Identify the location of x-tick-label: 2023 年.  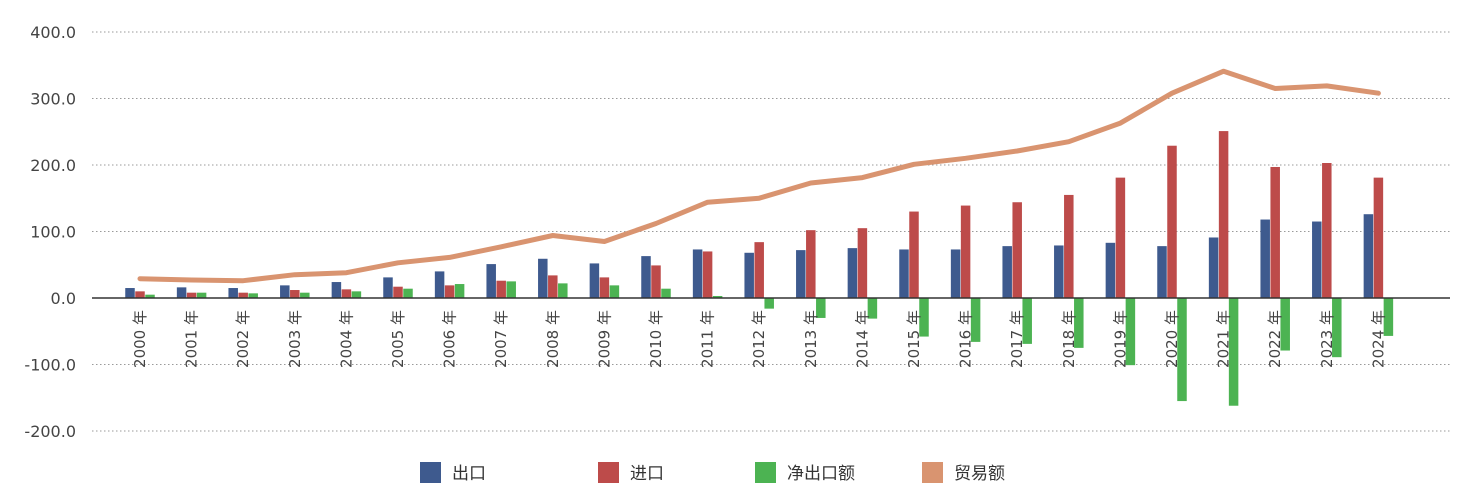
(1327, 339).